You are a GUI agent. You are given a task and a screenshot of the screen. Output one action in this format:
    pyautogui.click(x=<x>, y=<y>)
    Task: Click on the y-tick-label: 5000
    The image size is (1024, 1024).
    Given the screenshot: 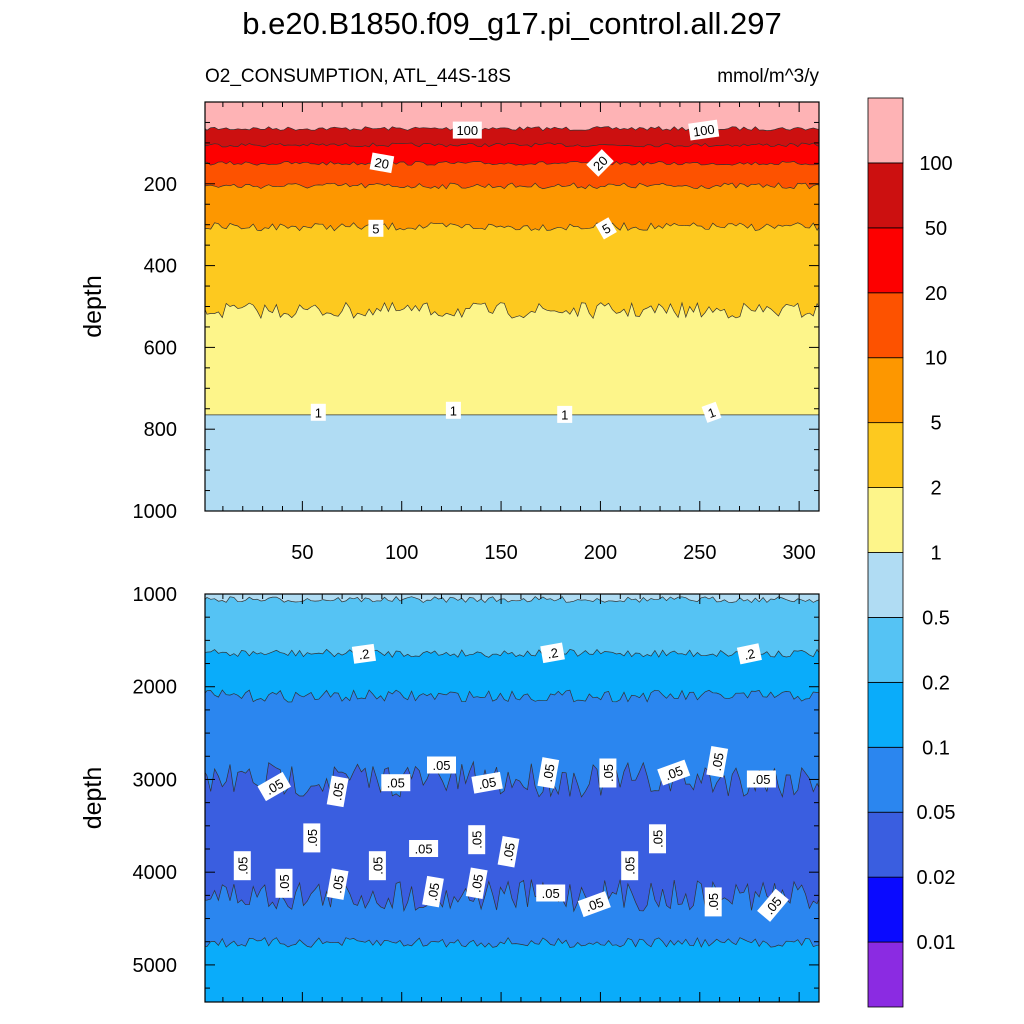 What is the action you would take?
    pyautogui.click(x=155, y=966)
    